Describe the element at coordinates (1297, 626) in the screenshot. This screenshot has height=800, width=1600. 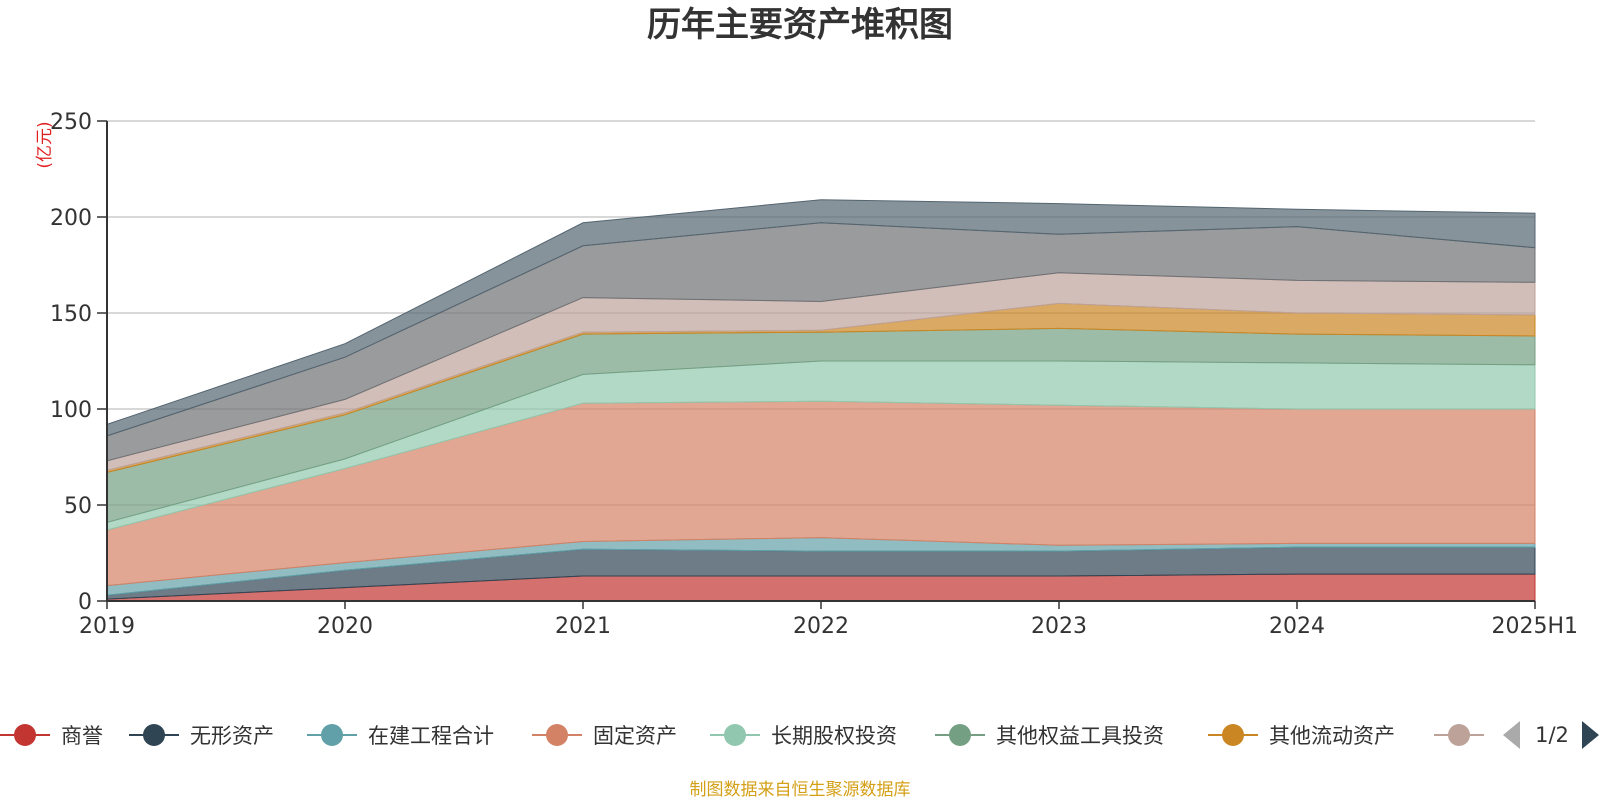
I see `x-tick-label: 2024` at that location.